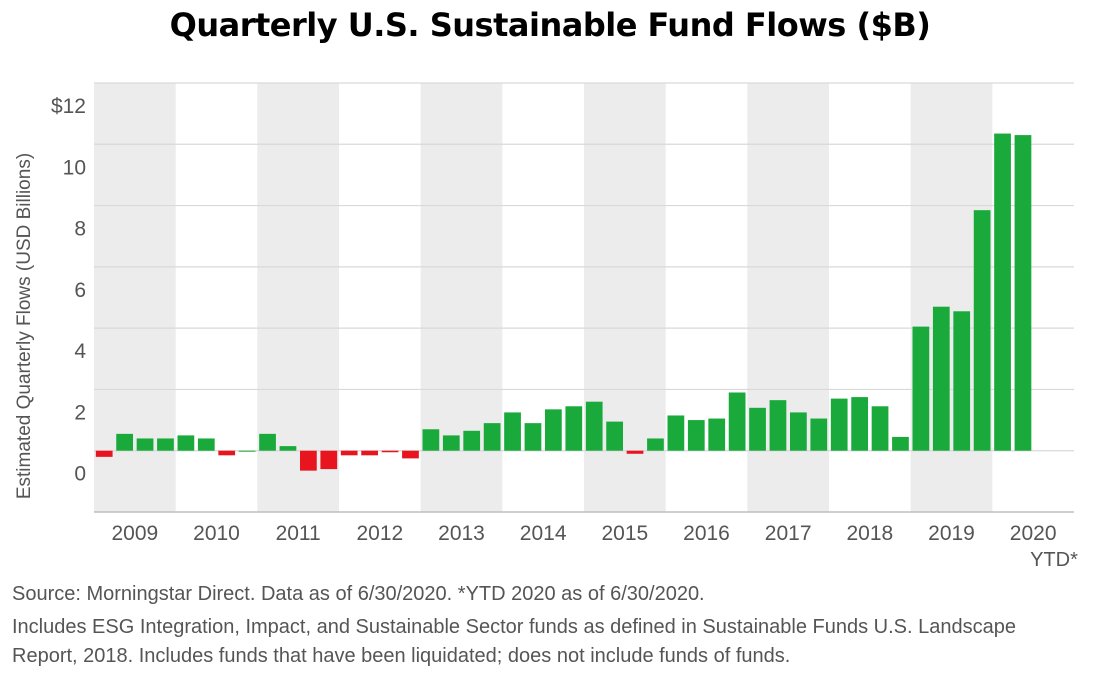  I want to click on bar-2014-Q1, so click(512, 431).